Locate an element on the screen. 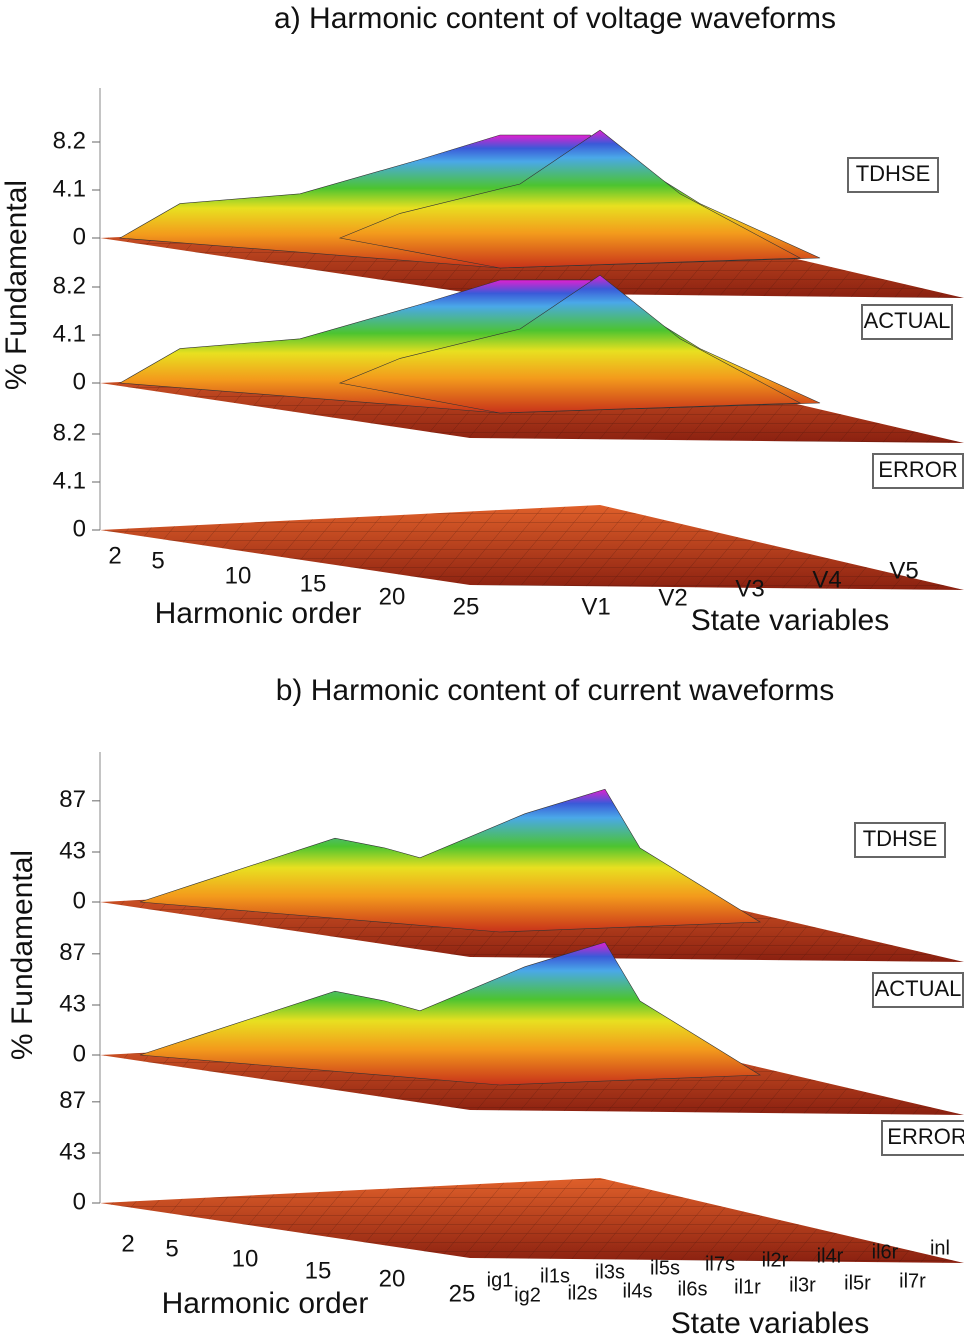  state-tick-label: il2s is located at coordinates (582, 1293).